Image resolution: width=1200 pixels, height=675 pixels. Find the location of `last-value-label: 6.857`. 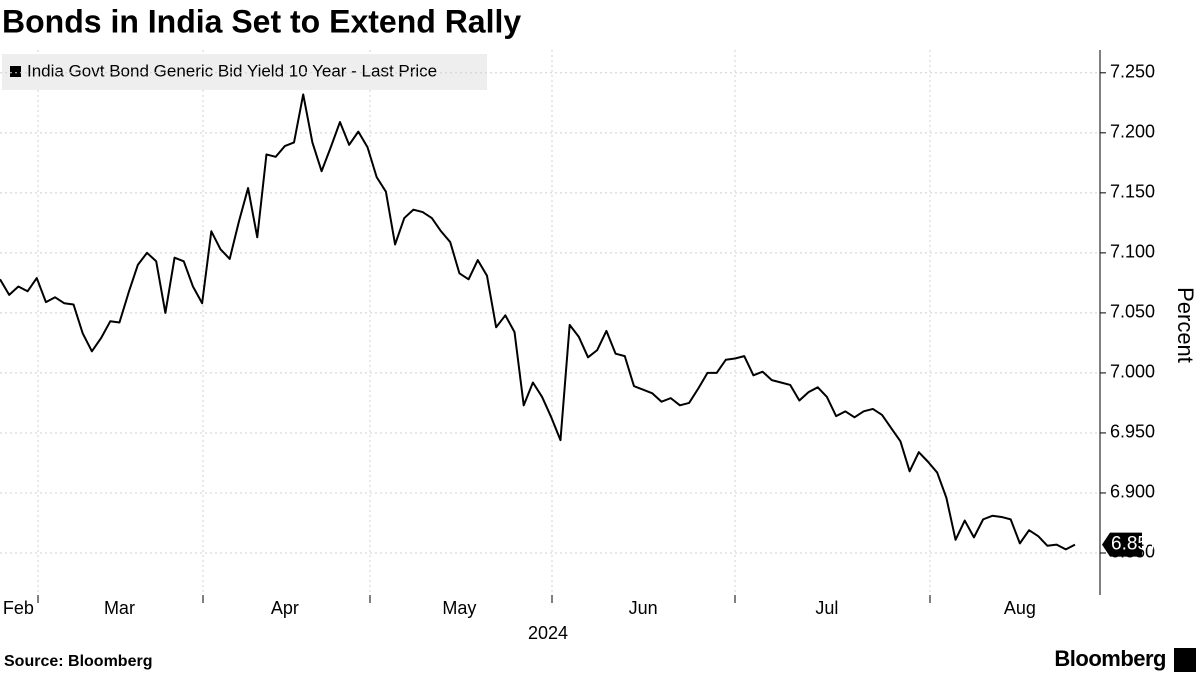

last-value-label: 6.857 is located at coordinates (1135, 544).